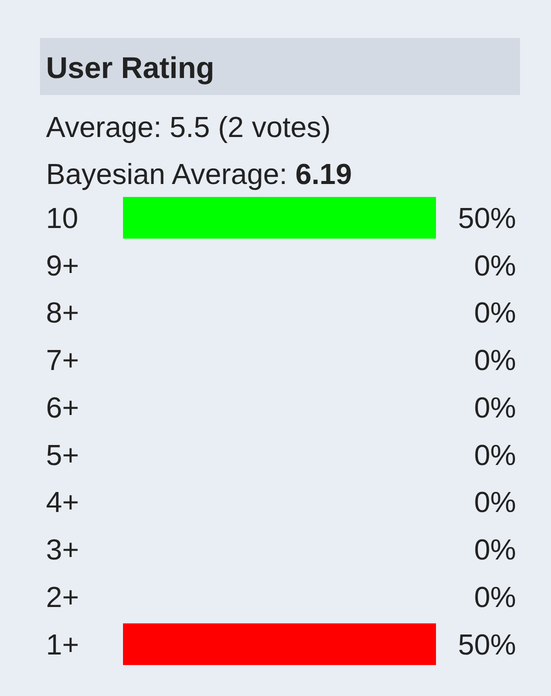  I want to click on y-tick-label: 1+, so click(63, 645).